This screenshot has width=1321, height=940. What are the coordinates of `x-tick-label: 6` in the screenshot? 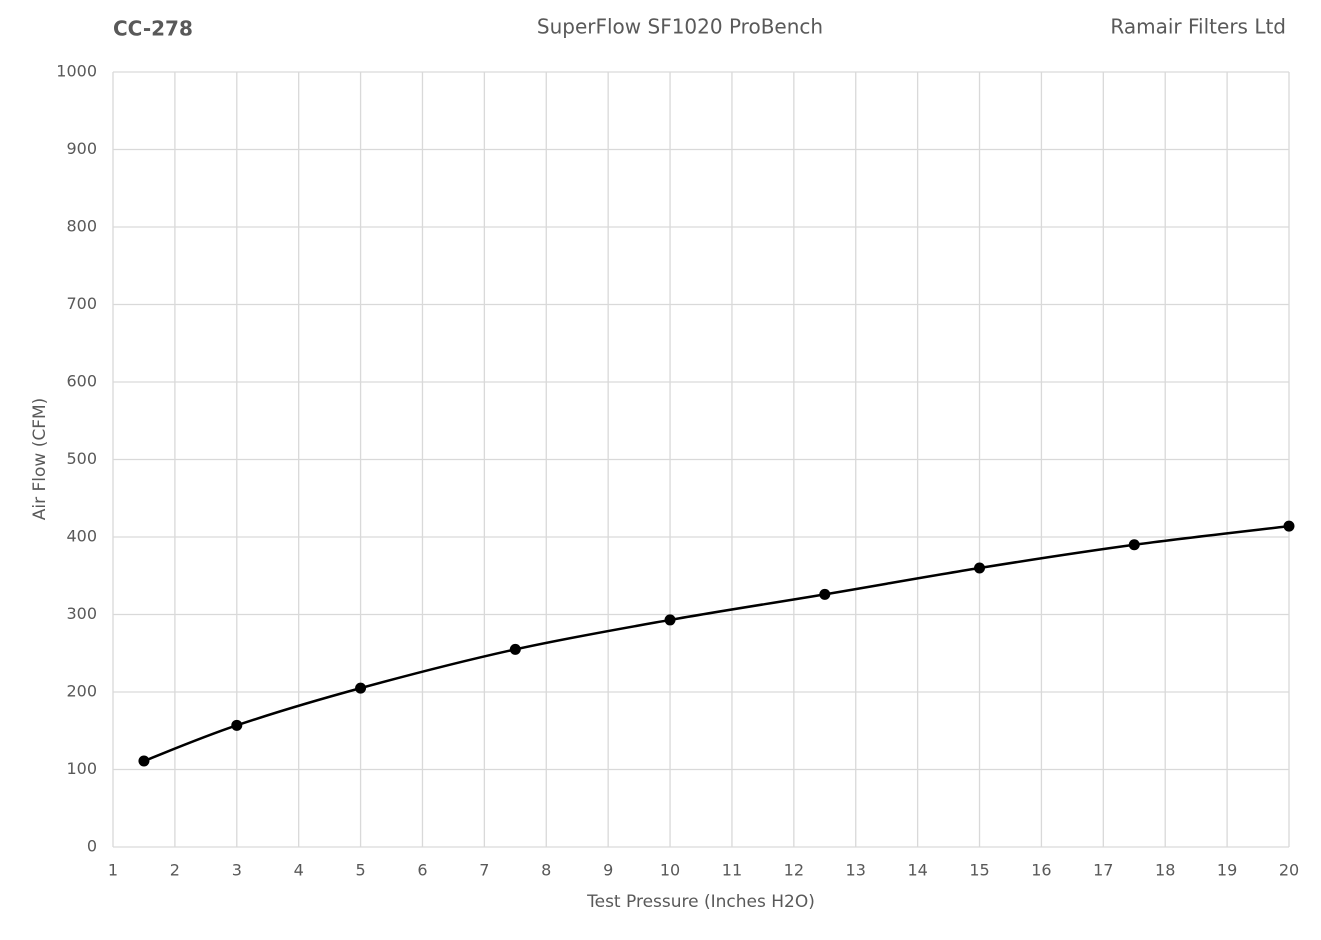 It's located at (422, 870).